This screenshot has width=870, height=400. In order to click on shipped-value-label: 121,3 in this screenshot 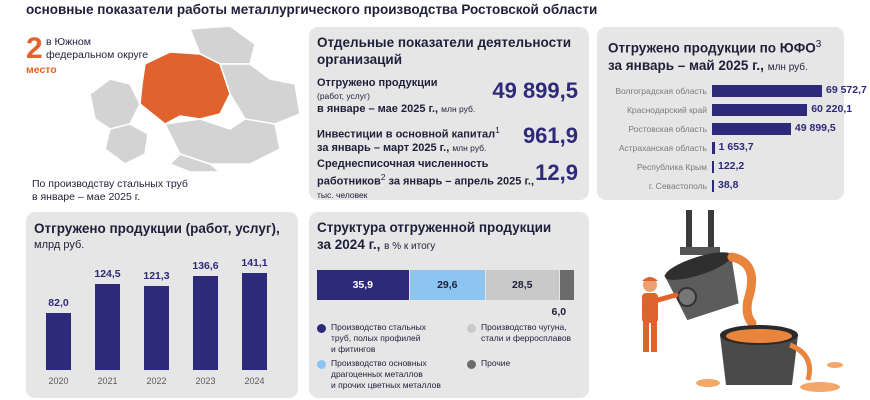, I will do `click(156, 276)`.